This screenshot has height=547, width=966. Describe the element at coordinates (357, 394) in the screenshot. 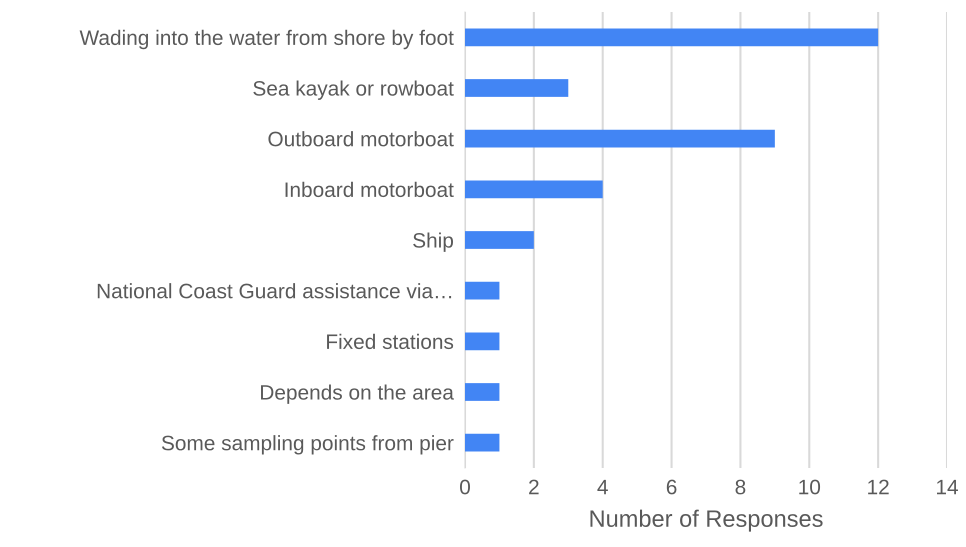

I see `y-tick-label: Depends on the area` at that location.